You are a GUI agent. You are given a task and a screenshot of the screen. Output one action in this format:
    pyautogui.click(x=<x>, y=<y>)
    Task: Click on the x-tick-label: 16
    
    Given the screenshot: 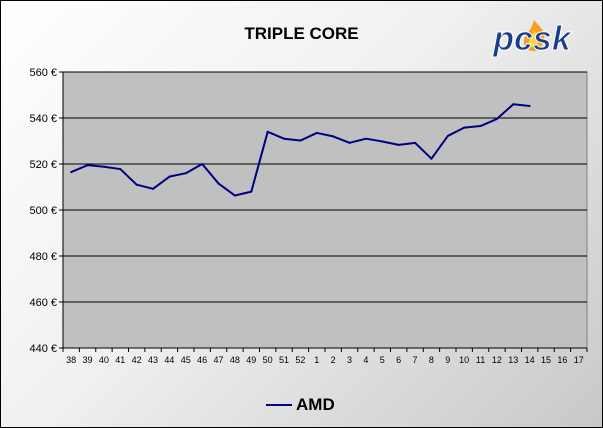 What is the action you would take?
    pyautogui.click(x=562, y=360)
    